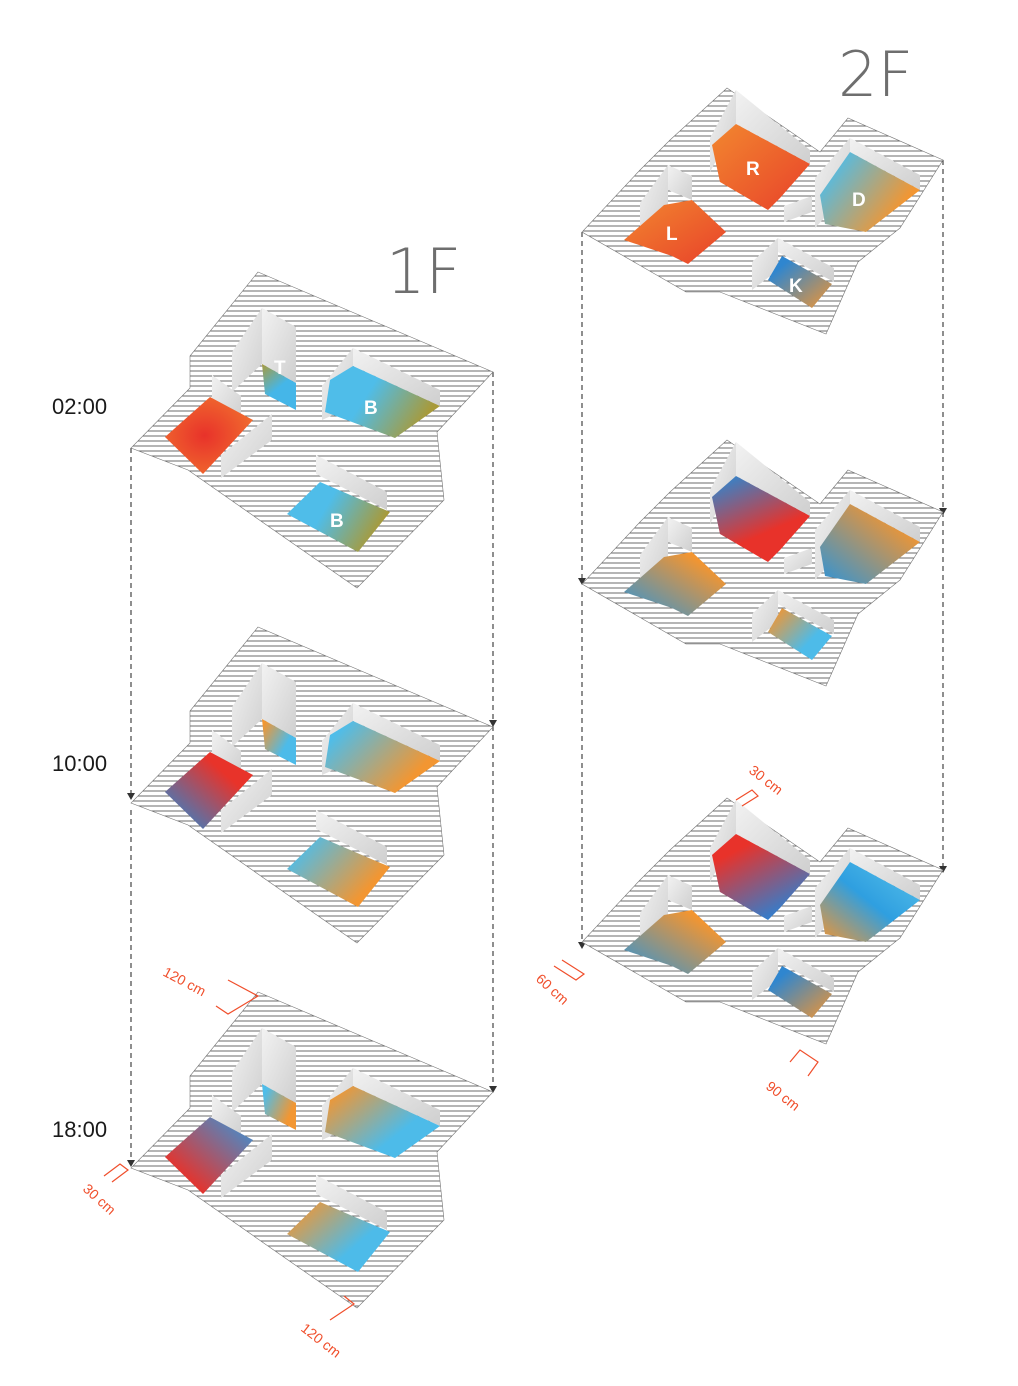  I want to click on dimension-line-1f-left, so click(116, 1173).